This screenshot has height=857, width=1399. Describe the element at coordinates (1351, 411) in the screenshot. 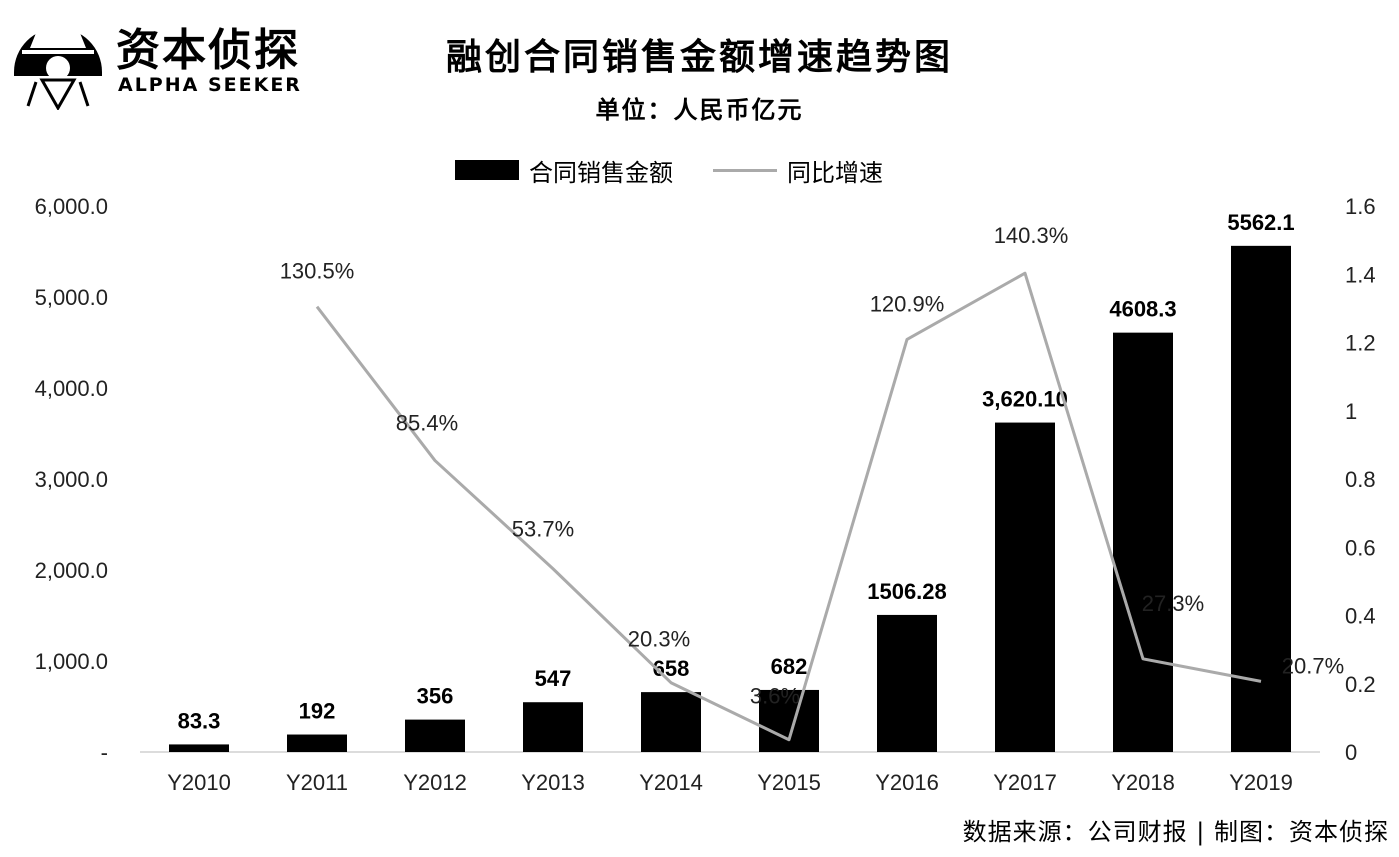

I see `y-right-tick-label: 1` at that location.